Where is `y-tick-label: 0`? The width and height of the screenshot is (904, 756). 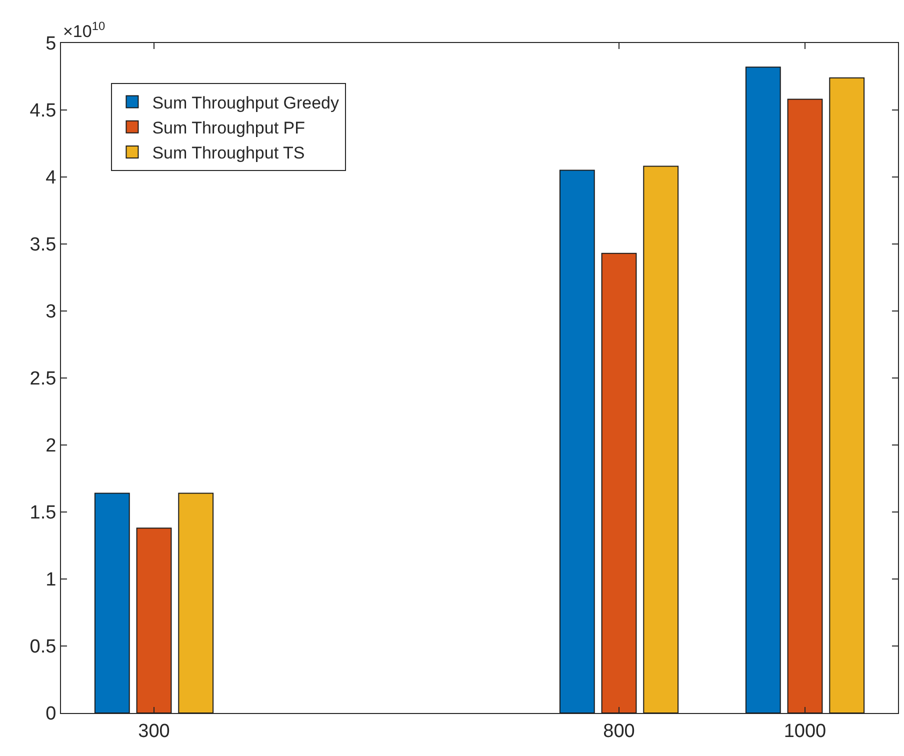
y-tick-label: 0 is located at coordinates (51, 714).